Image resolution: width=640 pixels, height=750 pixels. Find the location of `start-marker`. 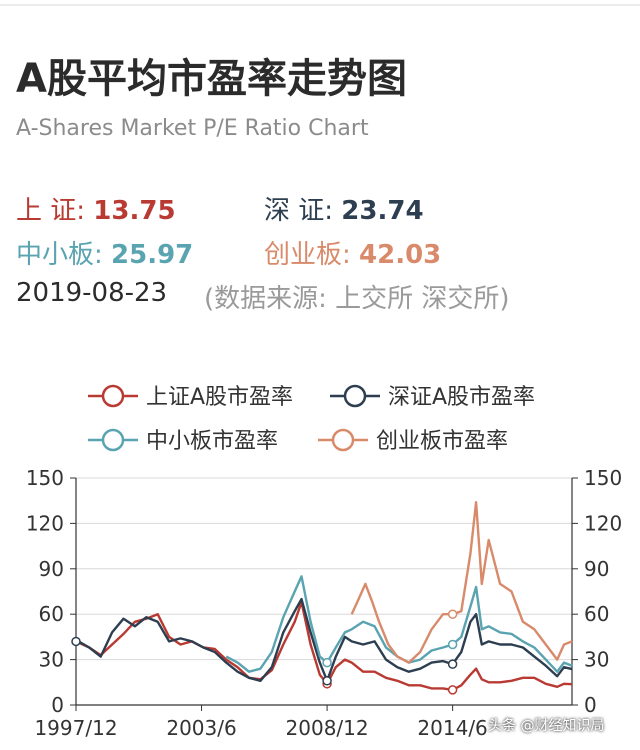

start-marker is located at coordinates (76, 641).